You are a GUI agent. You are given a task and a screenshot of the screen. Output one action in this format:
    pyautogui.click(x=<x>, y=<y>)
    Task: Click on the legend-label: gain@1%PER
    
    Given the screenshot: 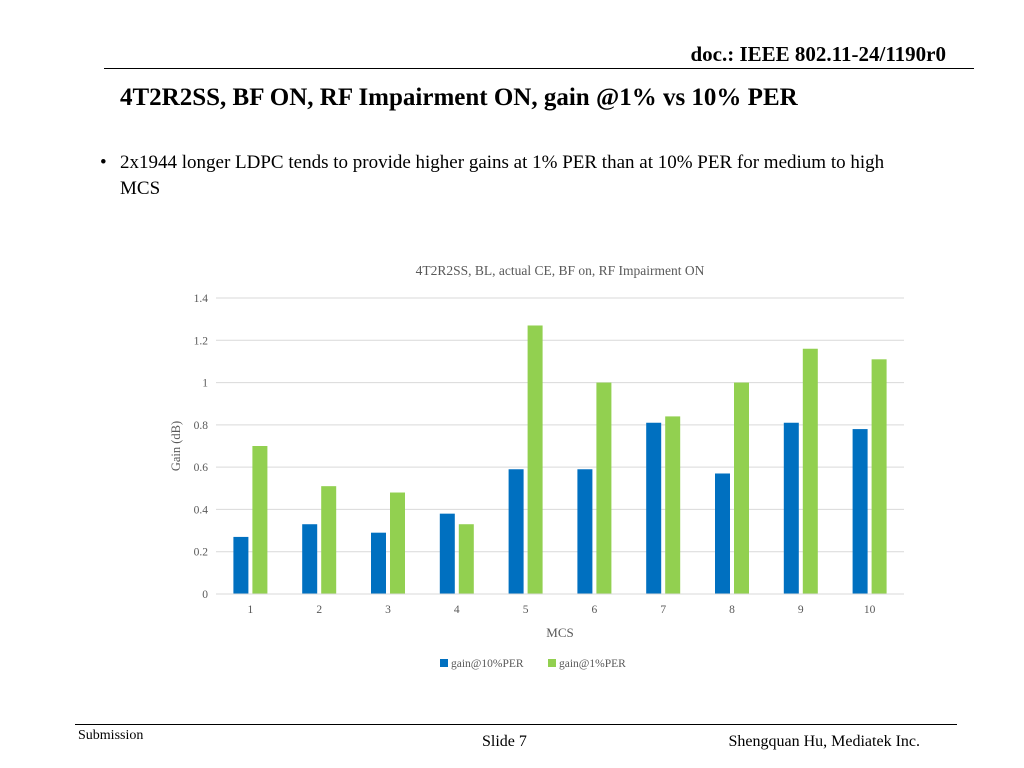 What is the action you would take?
    pyautogui.click(x=592, y=664)
    